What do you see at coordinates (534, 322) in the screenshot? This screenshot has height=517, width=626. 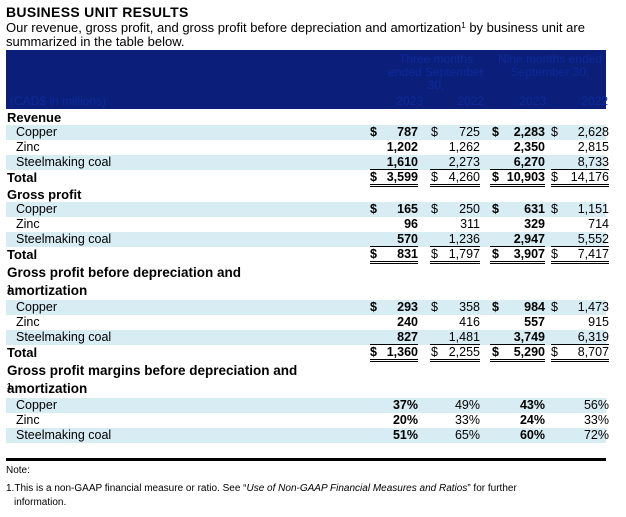 I see `cell-value: 557` at bounding box center [534, 322].